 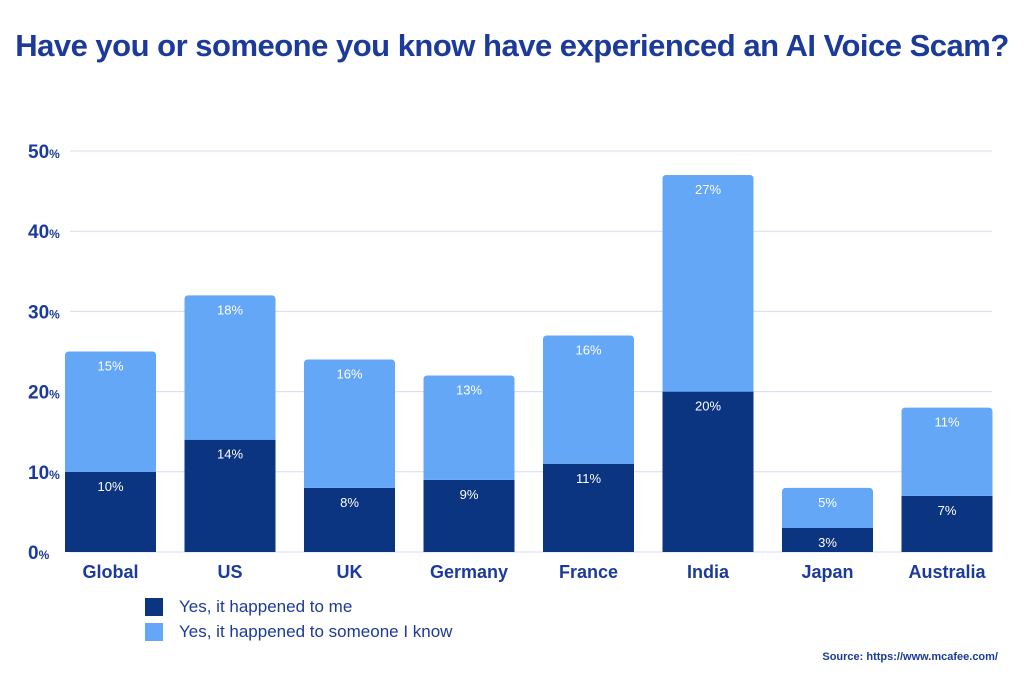 I want to click on x-tick-label: US, so click(x=229, y=572).